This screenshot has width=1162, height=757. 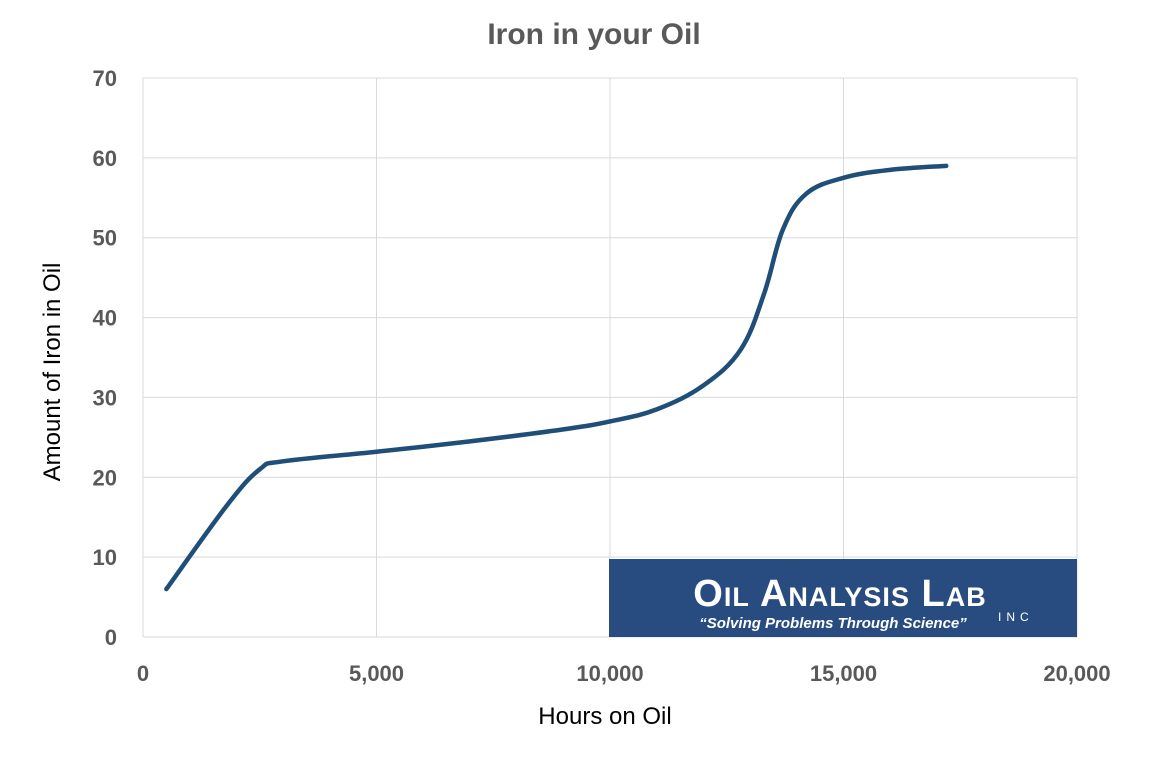 What do you see at coordinates (1016, 617) in the screenshot?
I see `logo-suffix: INC` at bounding box center [1016, 617].